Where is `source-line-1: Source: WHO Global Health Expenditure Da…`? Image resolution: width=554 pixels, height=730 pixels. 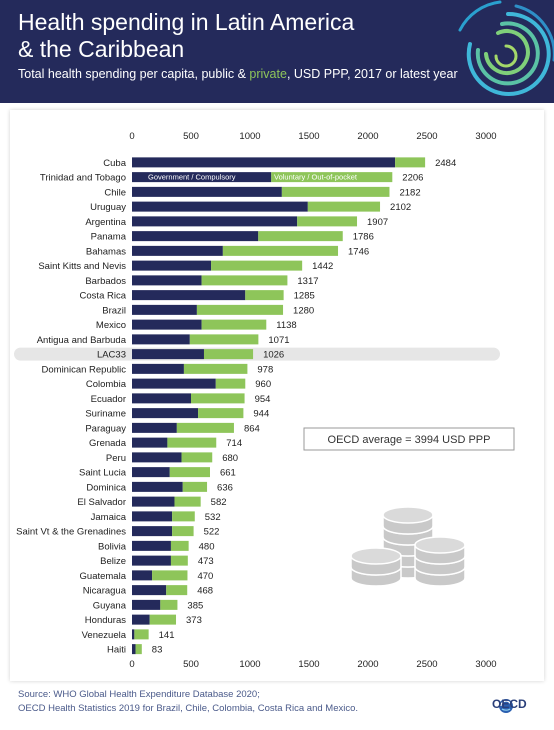 source-line-1: Source: WHO Global Health Expenditure Da… is located at coordinates (139, 694).